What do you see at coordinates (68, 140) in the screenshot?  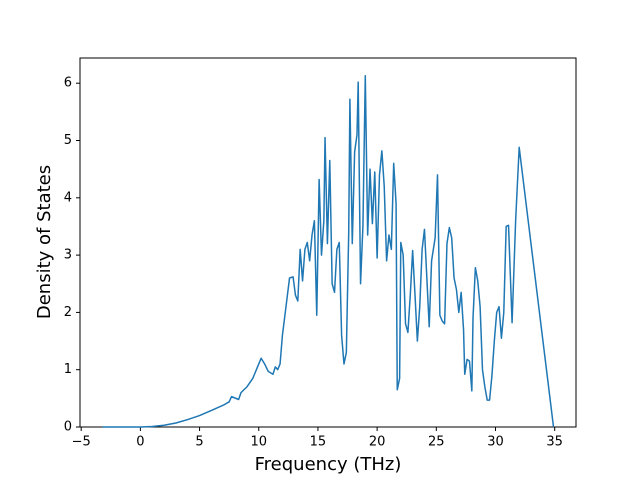 I see `y-tick-label: 5` at bounding box center [68, 140].